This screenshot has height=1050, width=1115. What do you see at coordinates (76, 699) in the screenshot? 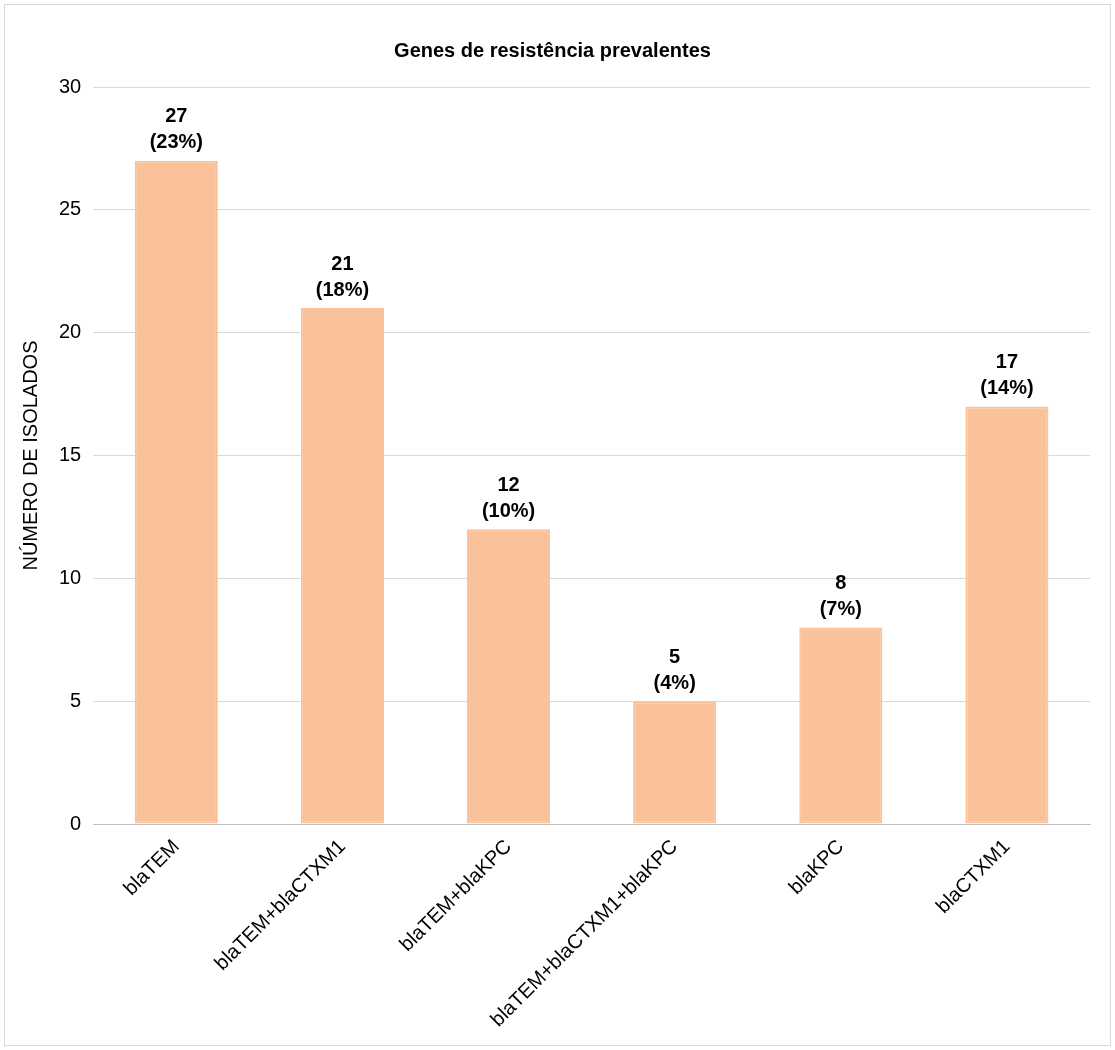
I see `y-tick-label: 5` at bounding box center [76, 699].